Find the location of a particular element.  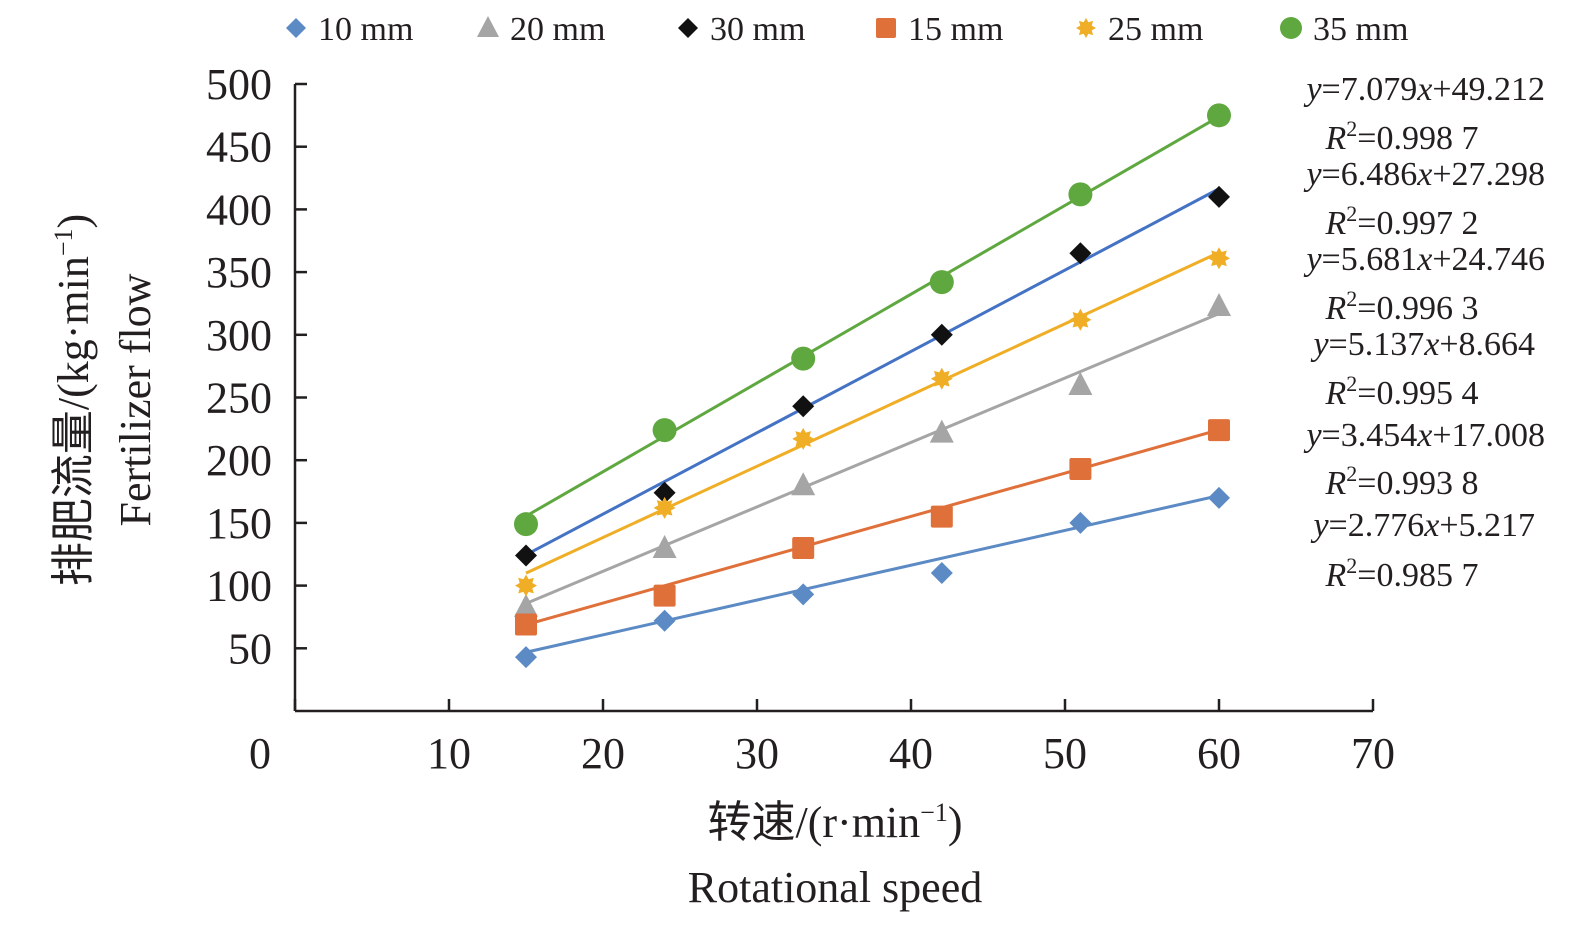

legend-label-35mm: 35 mm is located at coordinates (1360, 29).